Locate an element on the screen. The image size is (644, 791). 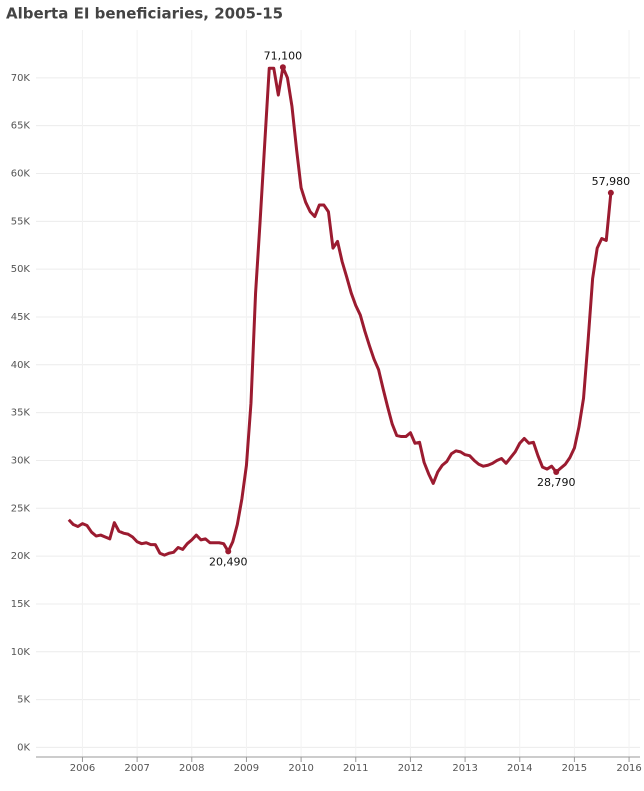
y-tick-label: 40K is located at coordinates (21, 365).